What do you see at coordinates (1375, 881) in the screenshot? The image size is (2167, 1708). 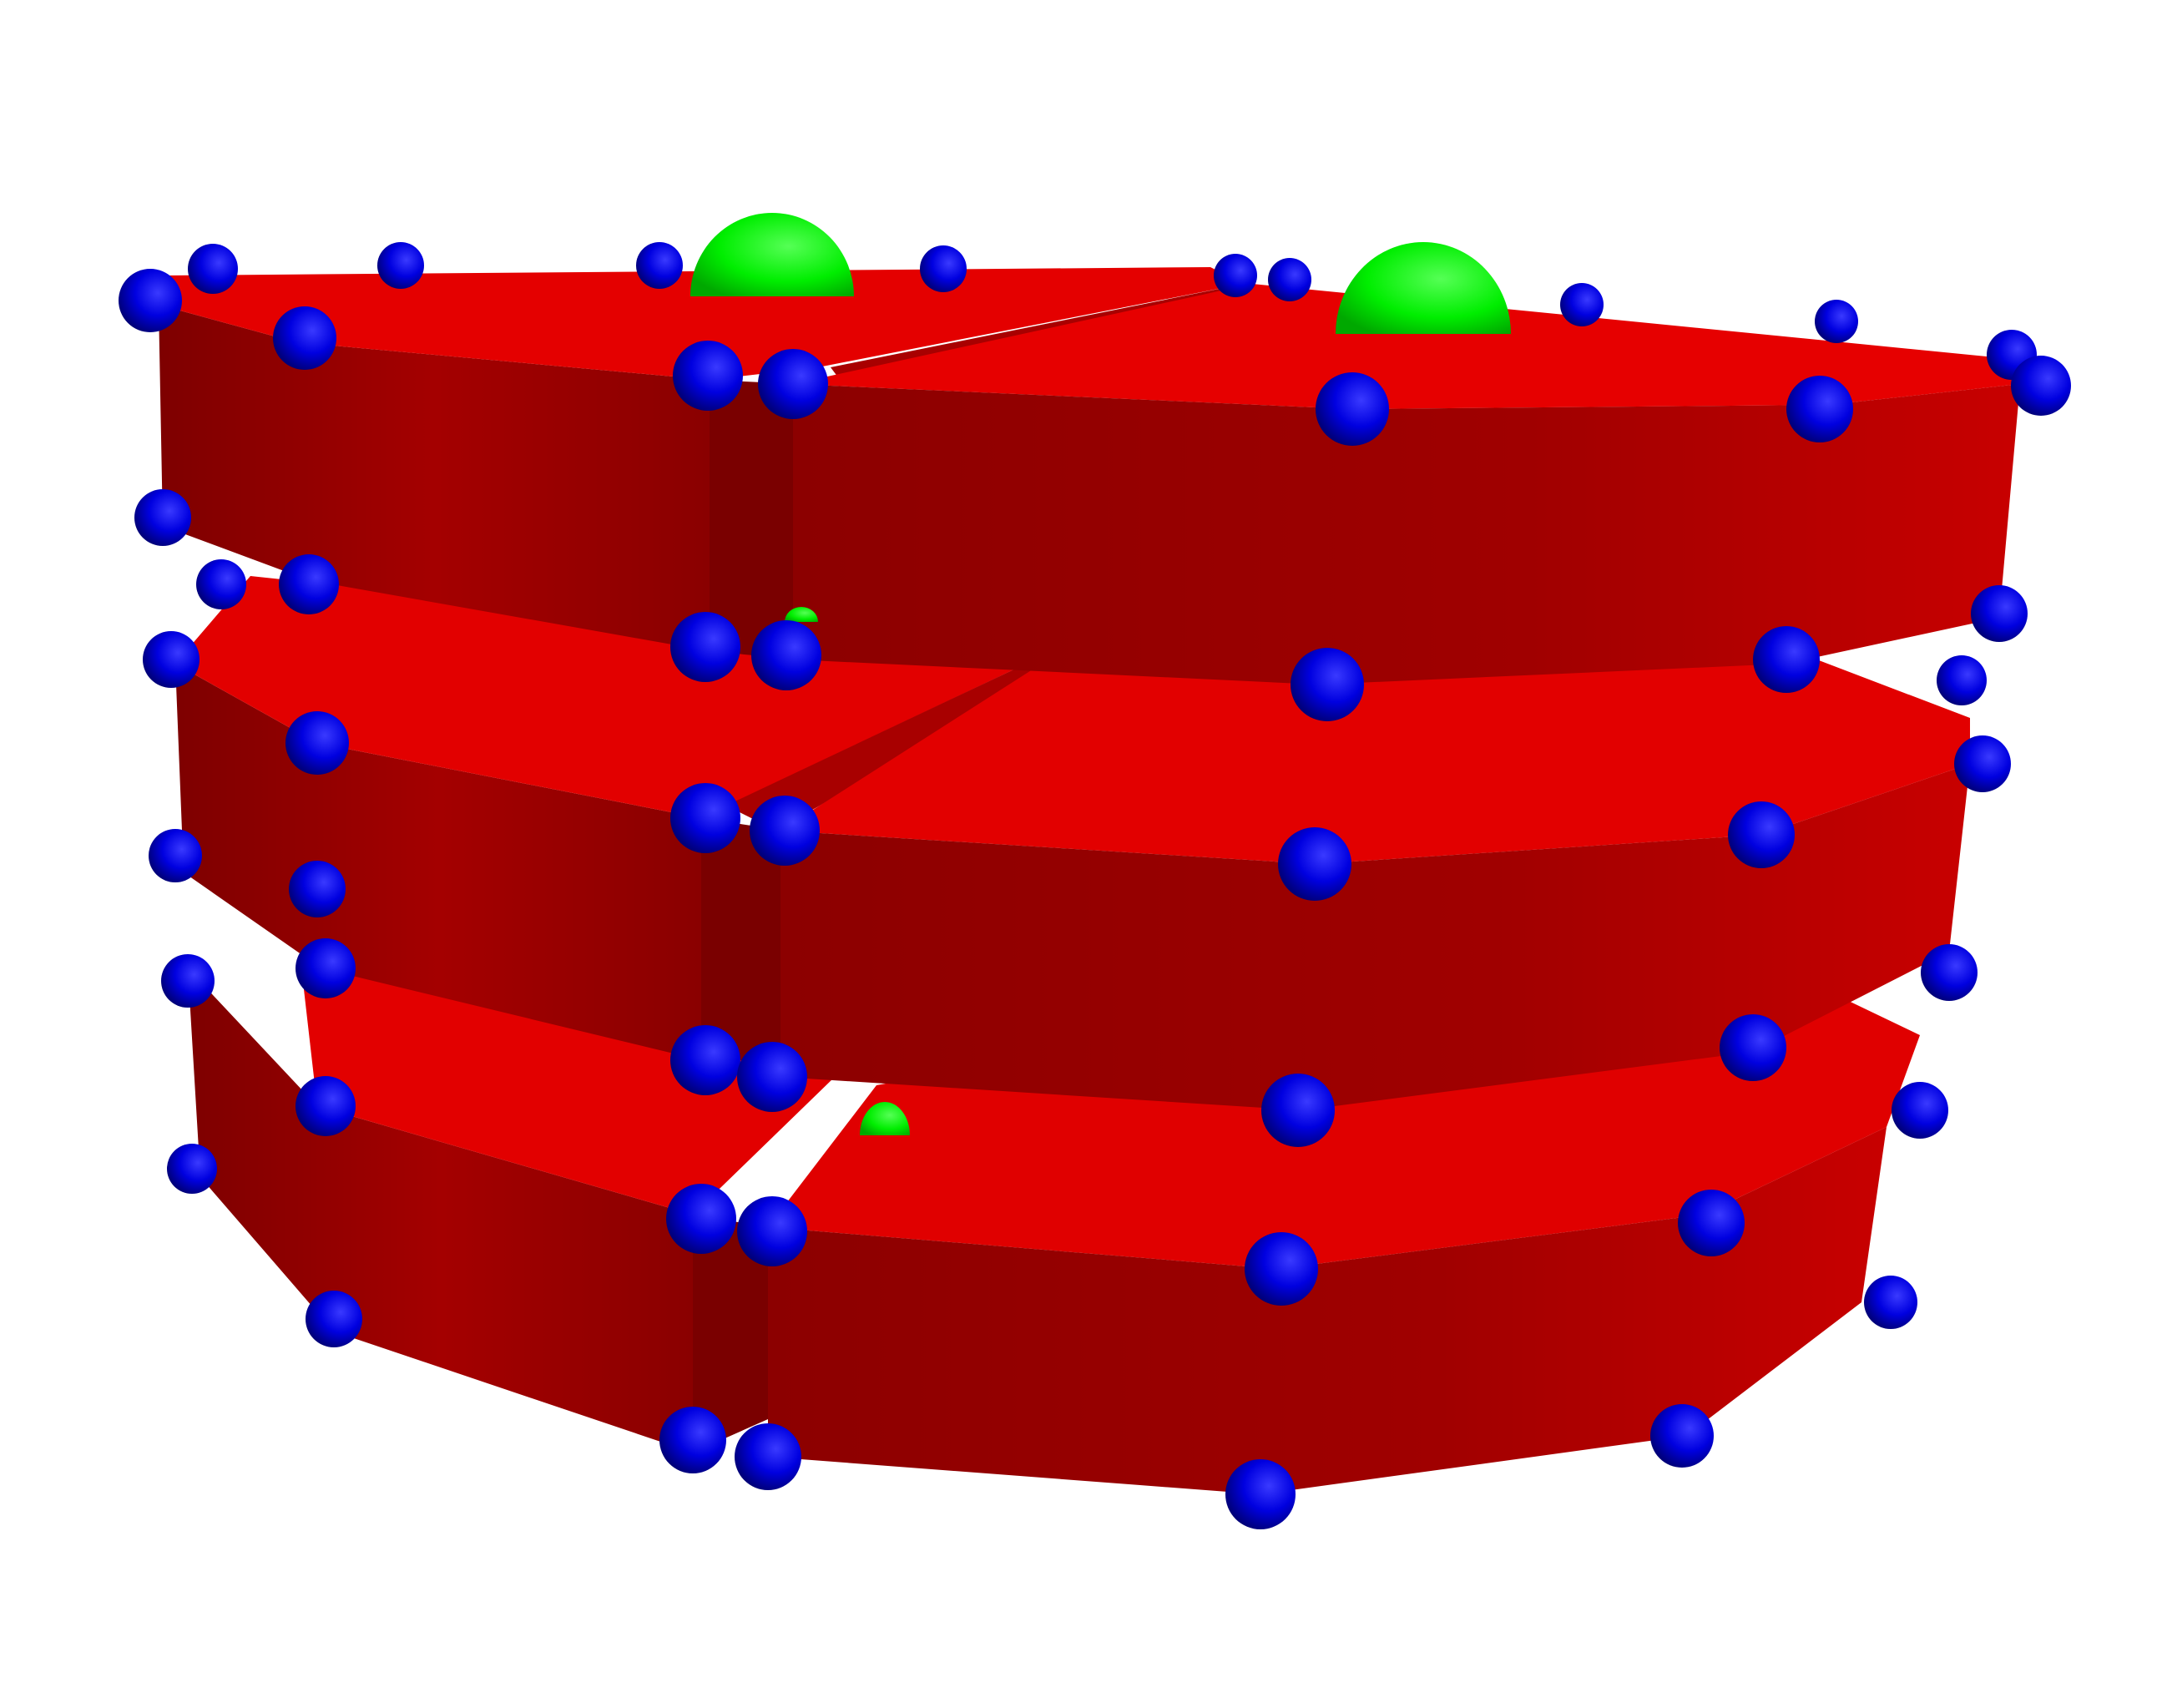 I see `slab-middle-right` at bounding box center [1375, 881].